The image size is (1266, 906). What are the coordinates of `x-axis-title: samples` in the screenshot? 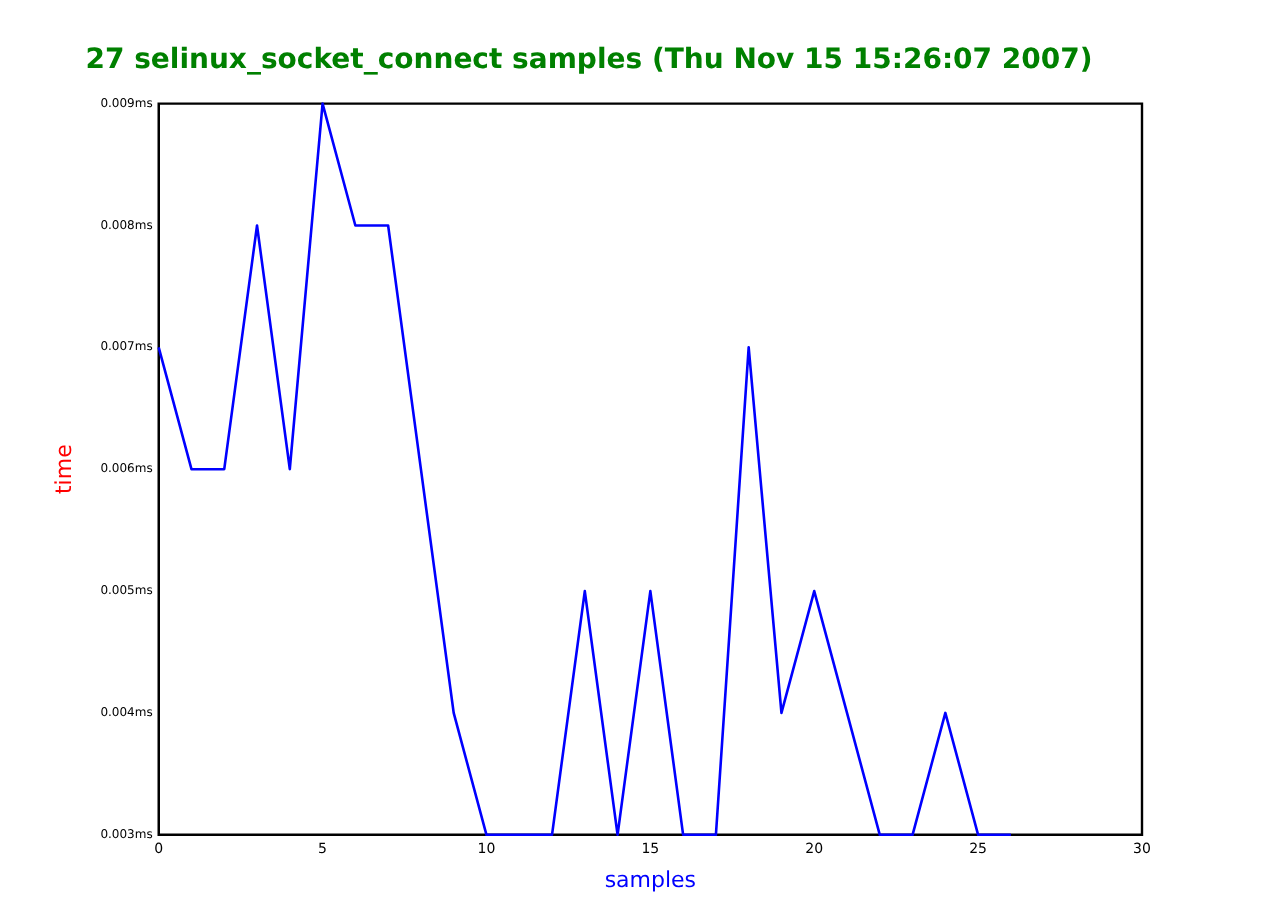 It's located at (650, 879).